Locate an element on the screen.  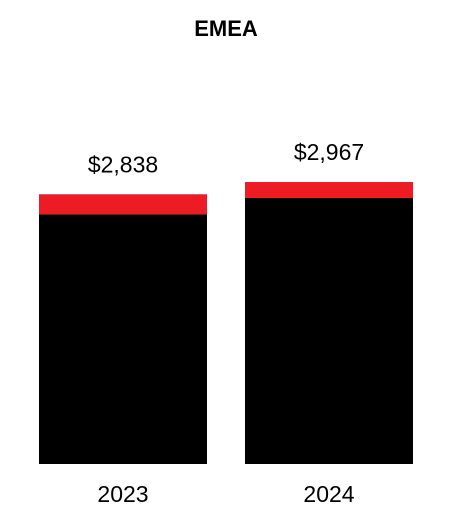
chart-title: EMEA is located at coordinates (226, 28).